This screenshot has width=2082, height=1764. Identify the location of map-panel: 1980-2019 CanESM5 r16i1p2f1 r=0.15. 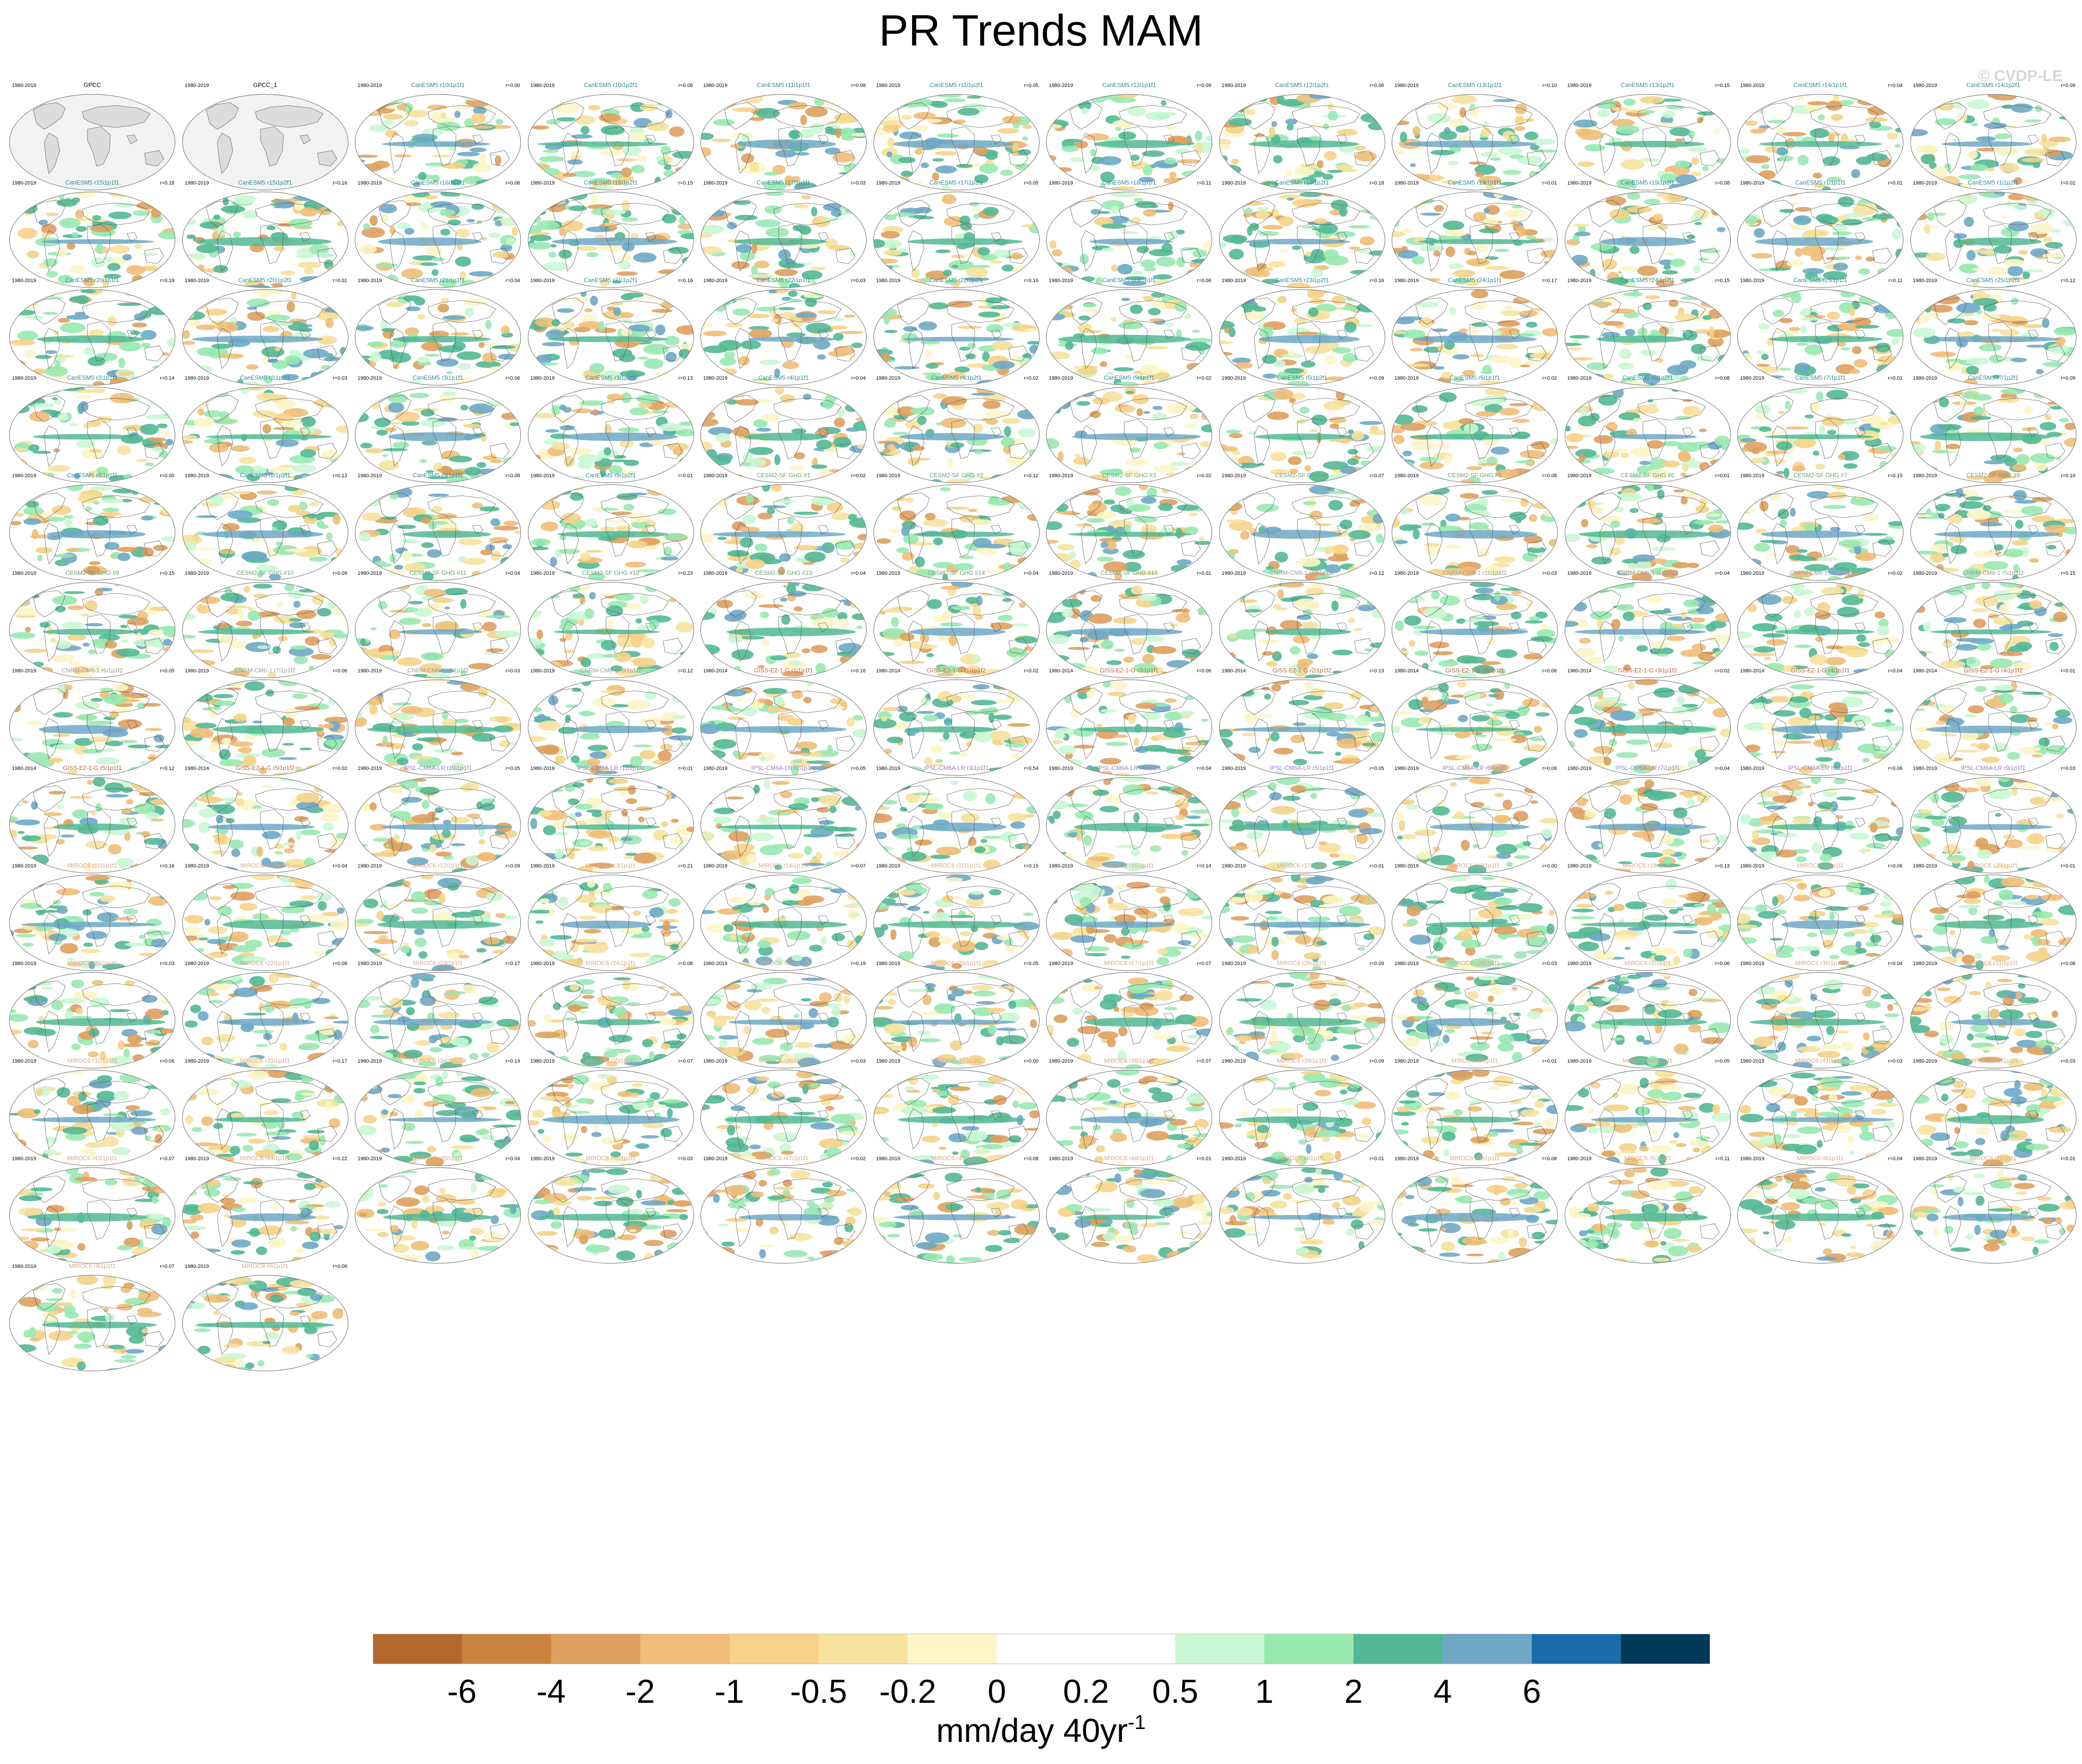
(611, 237).